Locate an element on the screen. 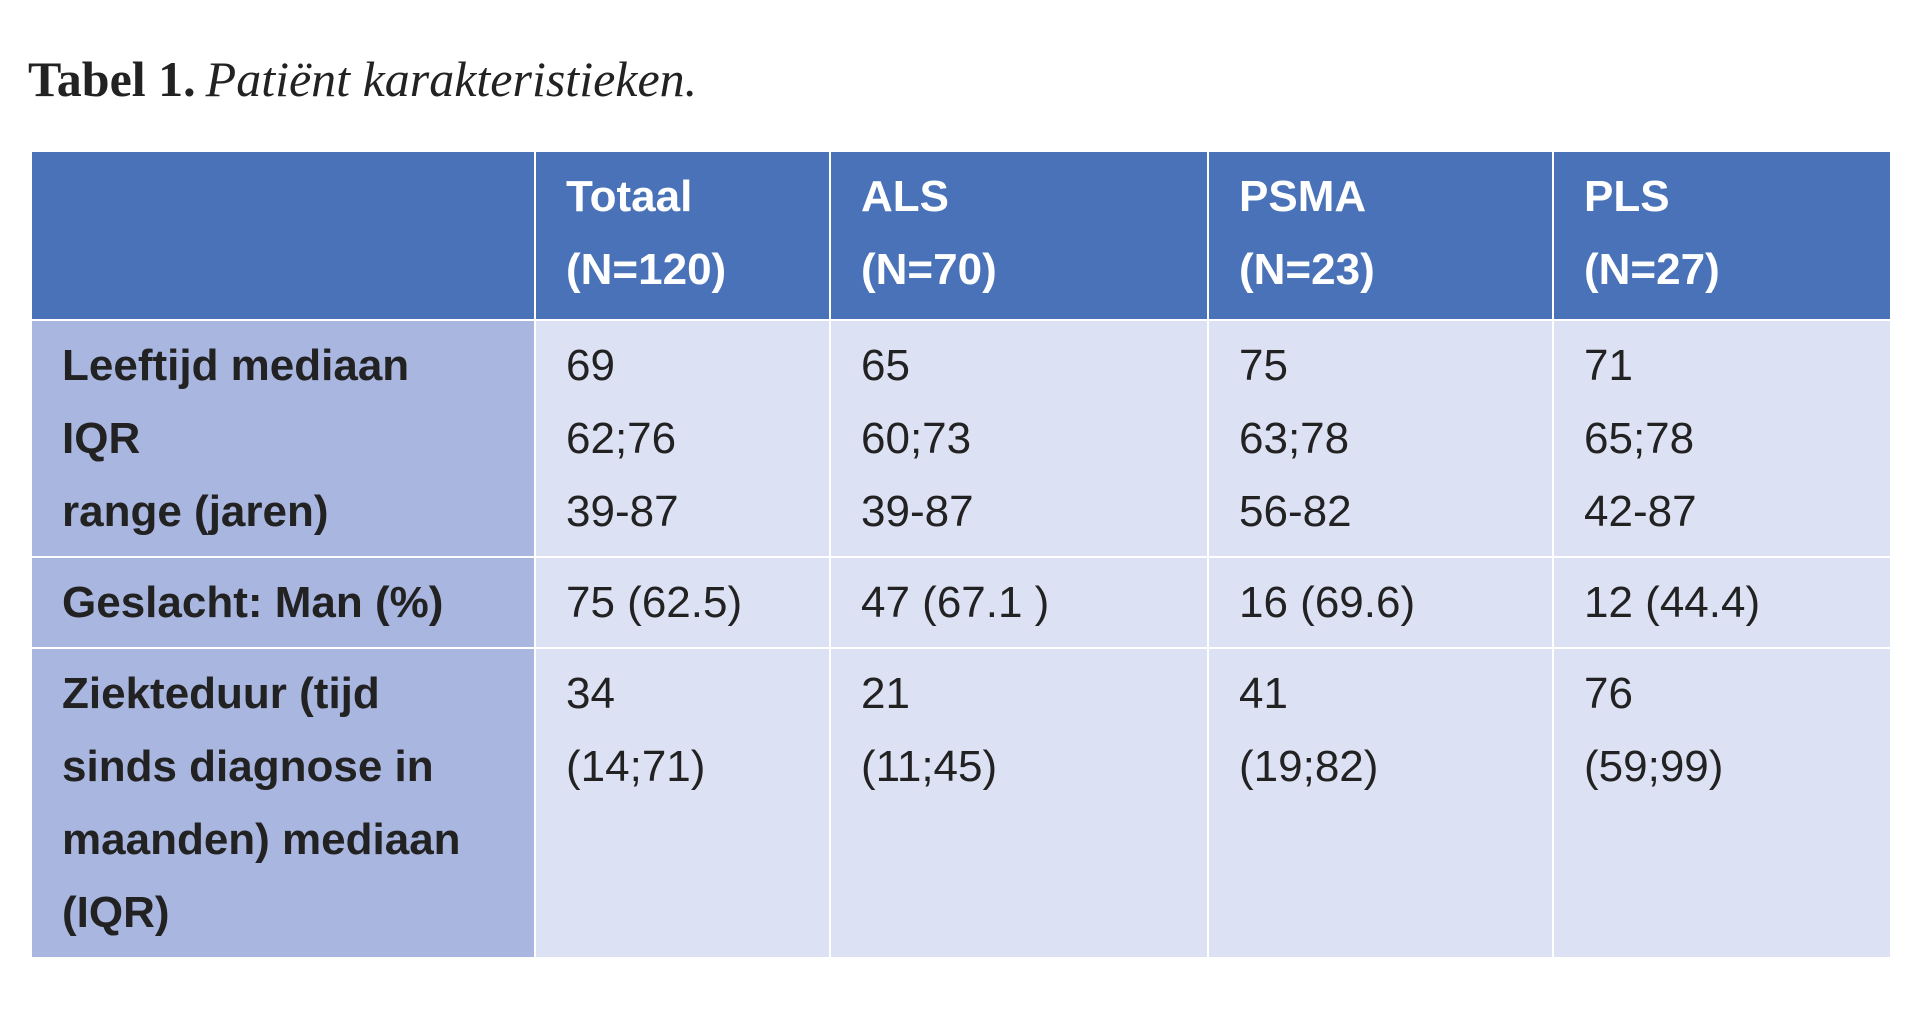  cell: 41 (19;82) is located at coordinates (1380, 803).